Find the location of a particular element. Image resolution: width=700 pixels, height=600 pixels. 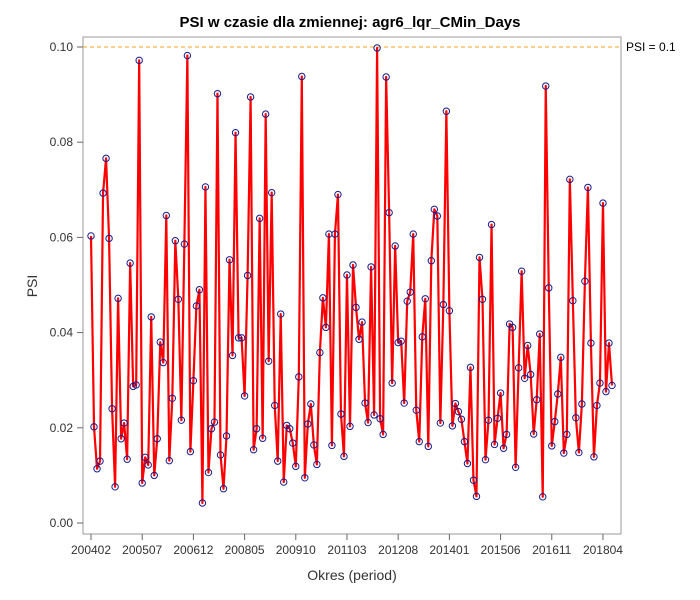

x-tick-label: 200910 is located at coordinates (296, 550).